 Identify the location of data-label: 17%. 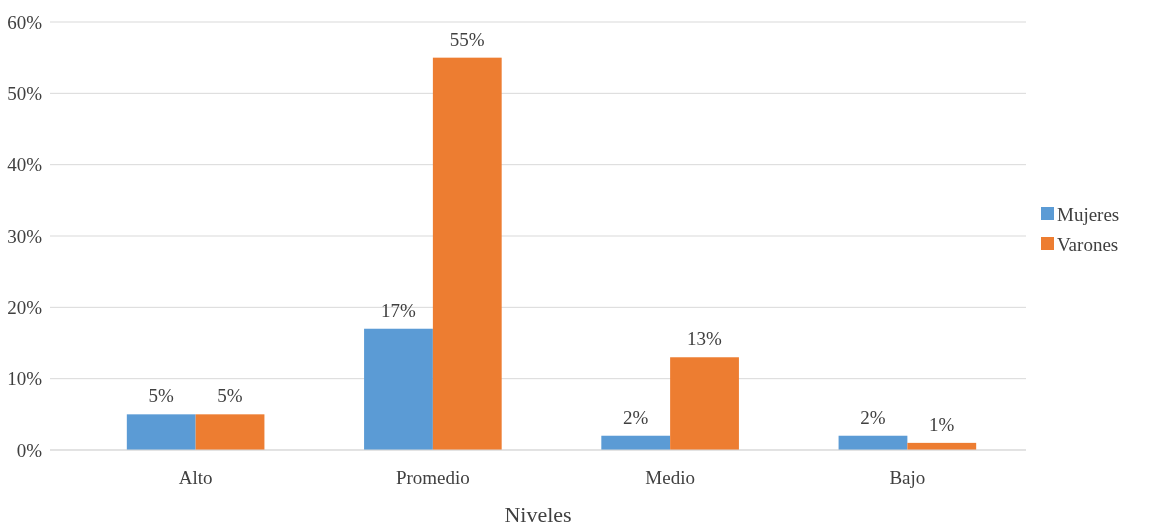
(399, 310).